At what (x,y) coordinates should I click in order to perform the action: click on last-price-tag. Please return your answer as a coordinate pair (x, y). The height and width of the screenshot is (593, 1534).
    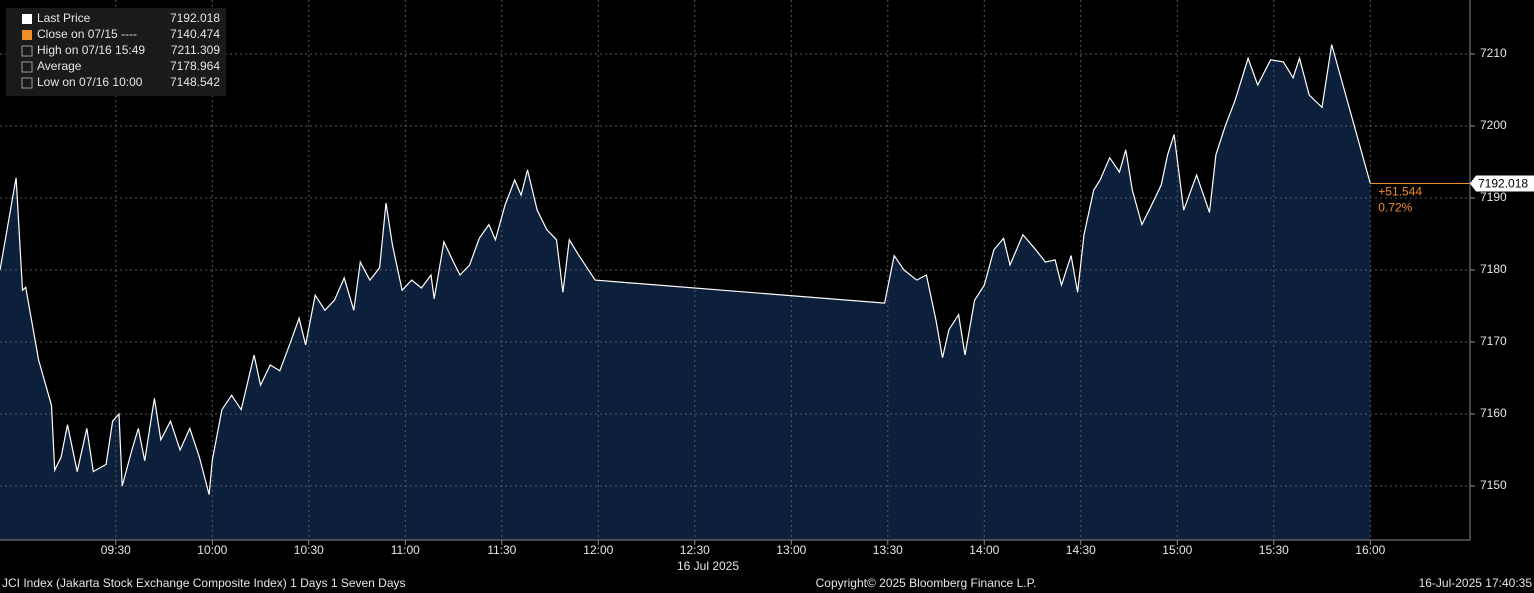
    Looking at the image, I should click on (1502, 183).